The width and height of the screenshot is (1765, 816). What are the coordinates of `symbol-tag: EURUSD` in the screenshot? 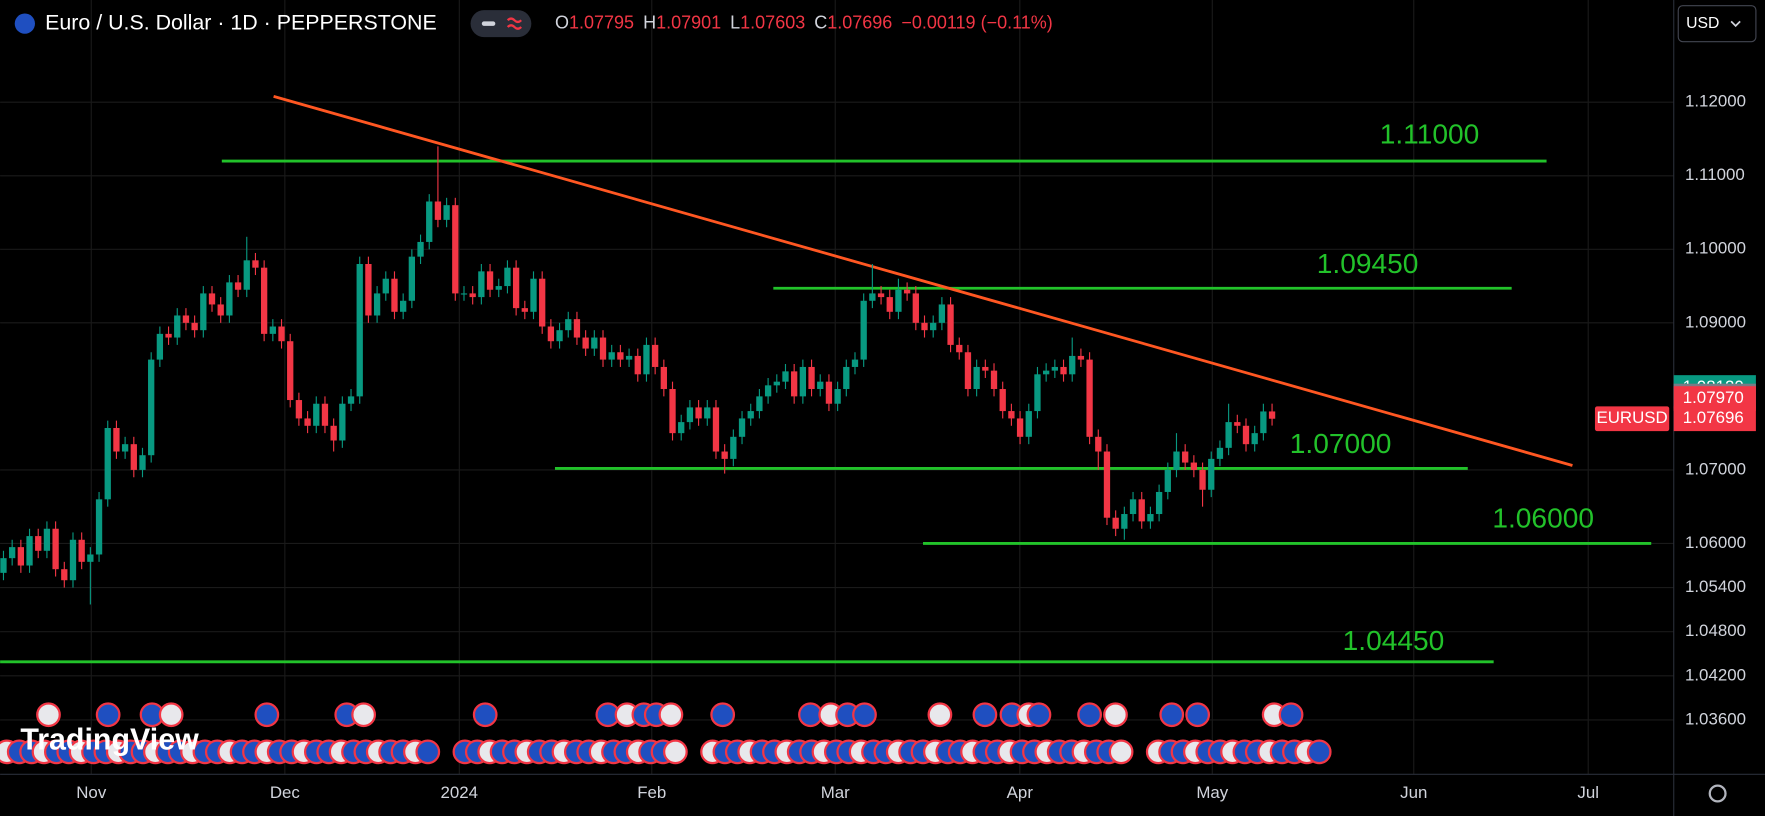 It's located at (1631, 417).